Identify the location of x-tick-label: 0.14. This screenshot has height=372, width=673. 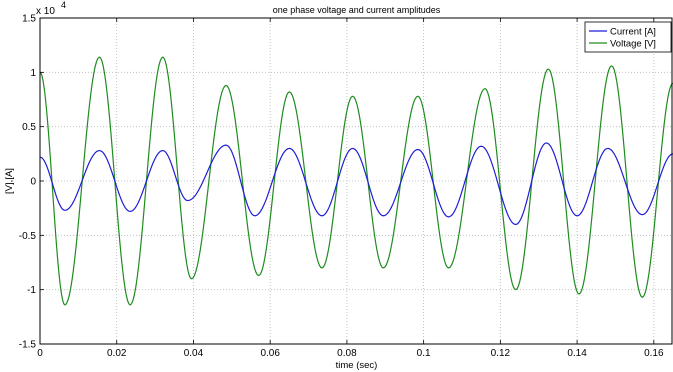
(577, 353).